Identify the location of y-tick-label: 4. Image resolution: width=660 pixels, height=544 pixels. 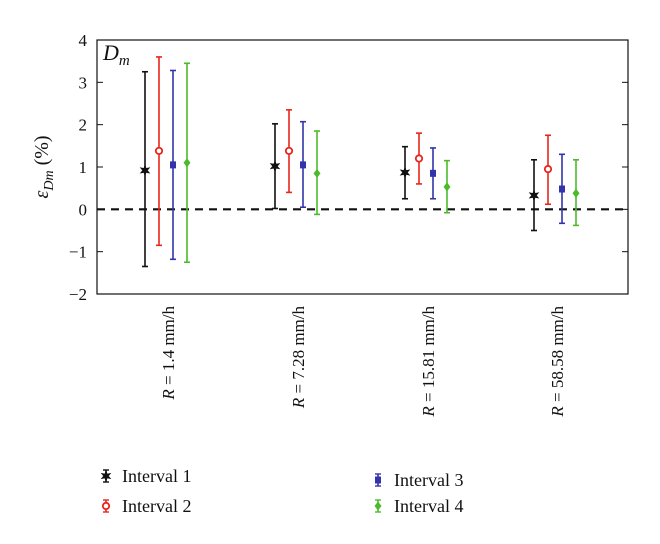
(83, 40).